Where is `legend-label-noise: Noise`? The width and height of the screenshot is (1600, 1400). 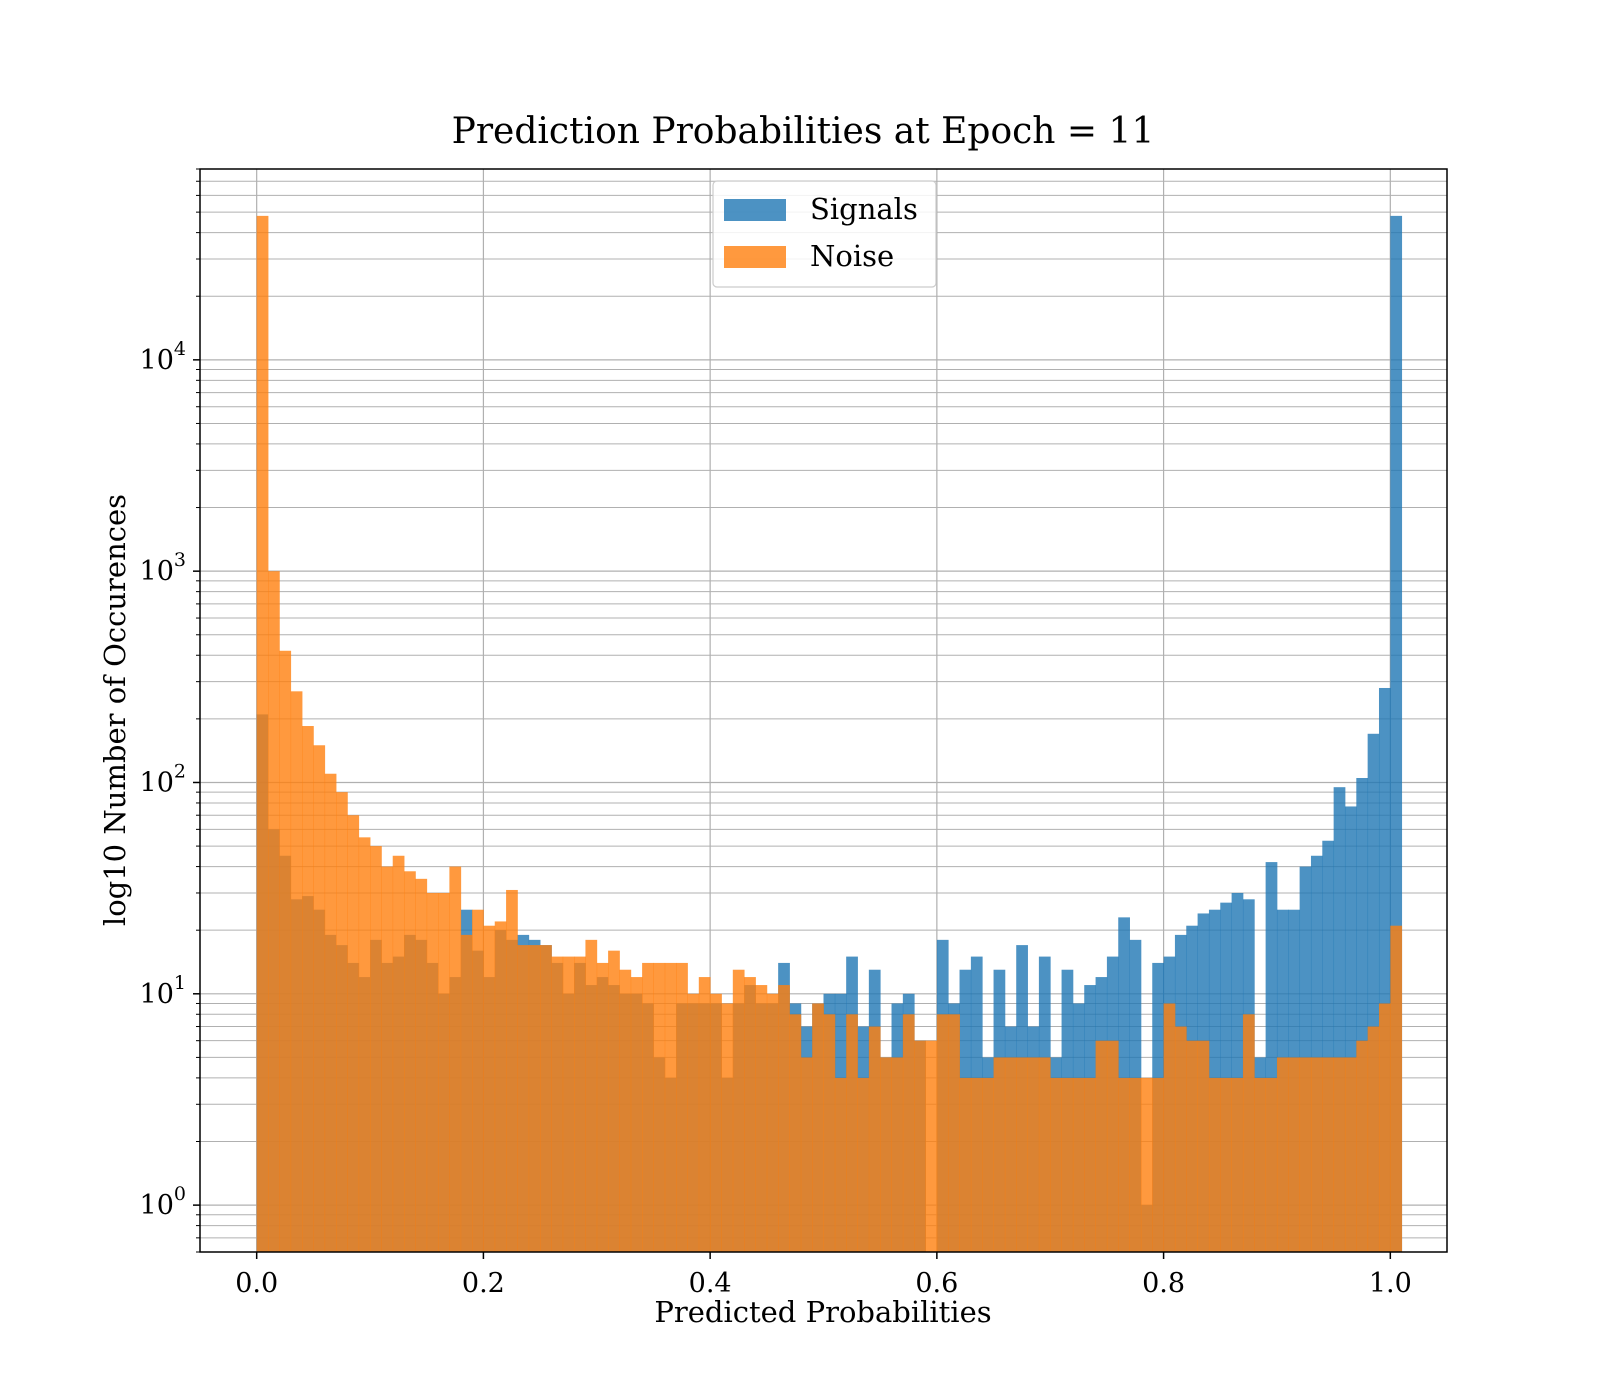 legend-label-noise: Noise is located at coordinates (852, 256).